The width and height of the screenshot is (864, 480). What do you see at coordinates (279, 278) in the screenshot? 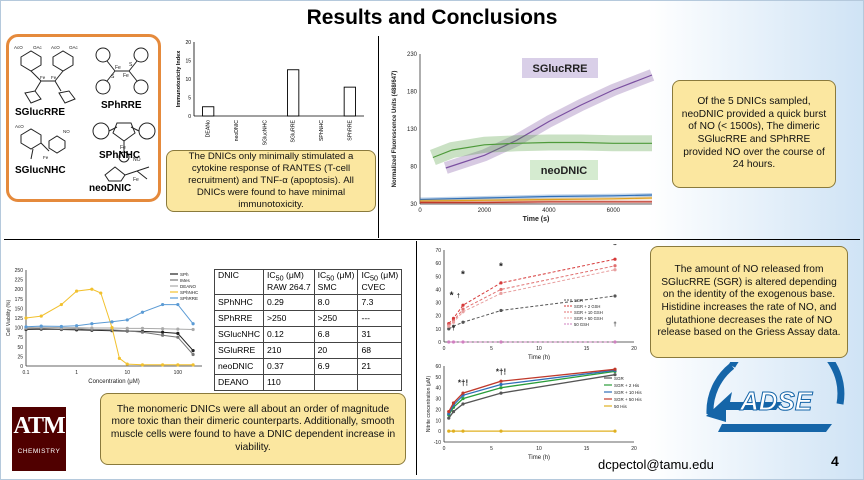
I see `header-sub-text: 50` at bounding box center [279, 278].